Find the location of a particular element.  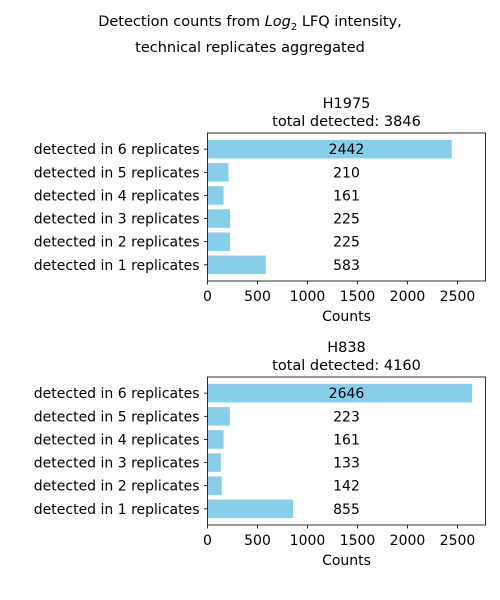

data-label: 583 is located at coordinates (346, 266).